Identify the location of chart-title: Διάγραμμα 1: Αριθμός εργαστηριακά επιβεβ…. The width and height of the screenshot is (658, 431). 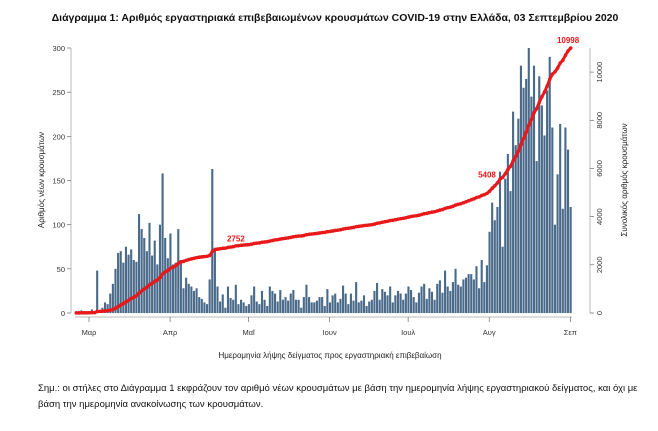
(335, 18).